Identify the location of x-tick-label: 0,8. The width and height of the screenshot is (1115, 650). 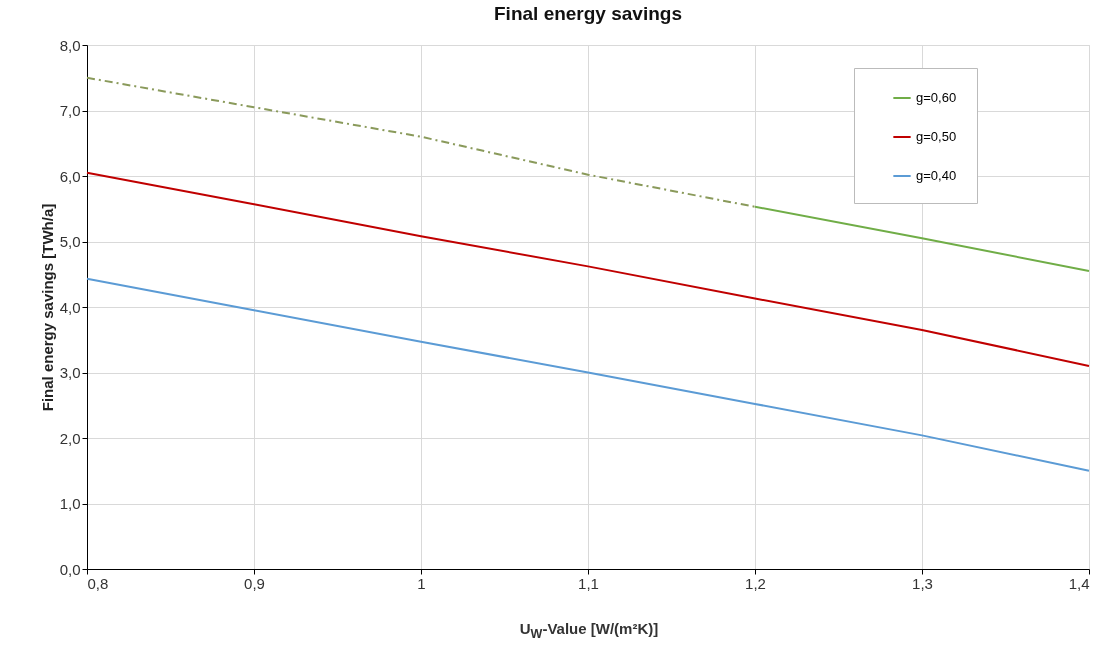
(98, 583).